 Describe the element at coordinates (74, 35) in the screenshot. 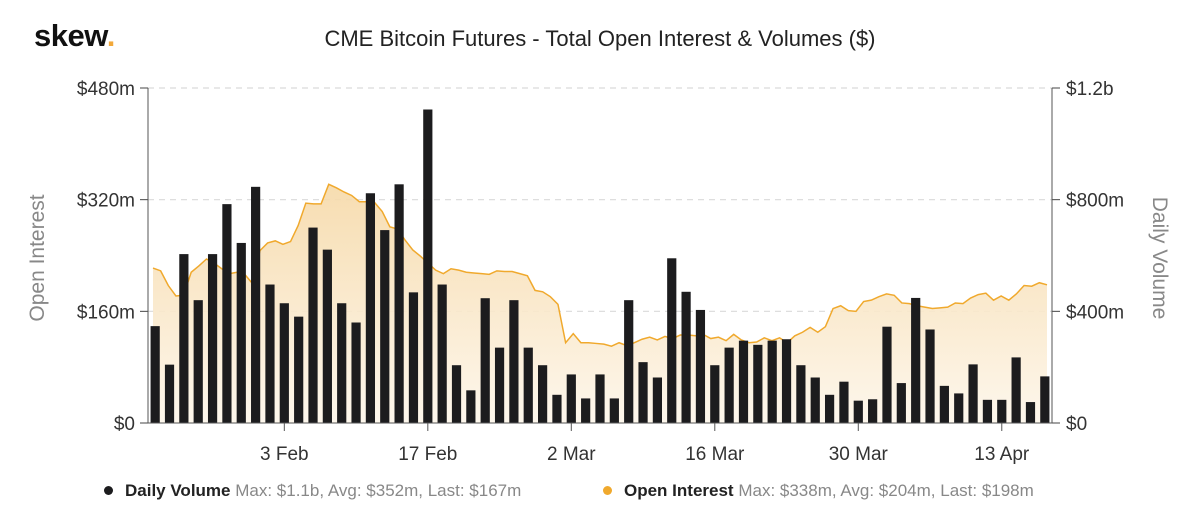

I see `skew-logo: skew.` at that location.